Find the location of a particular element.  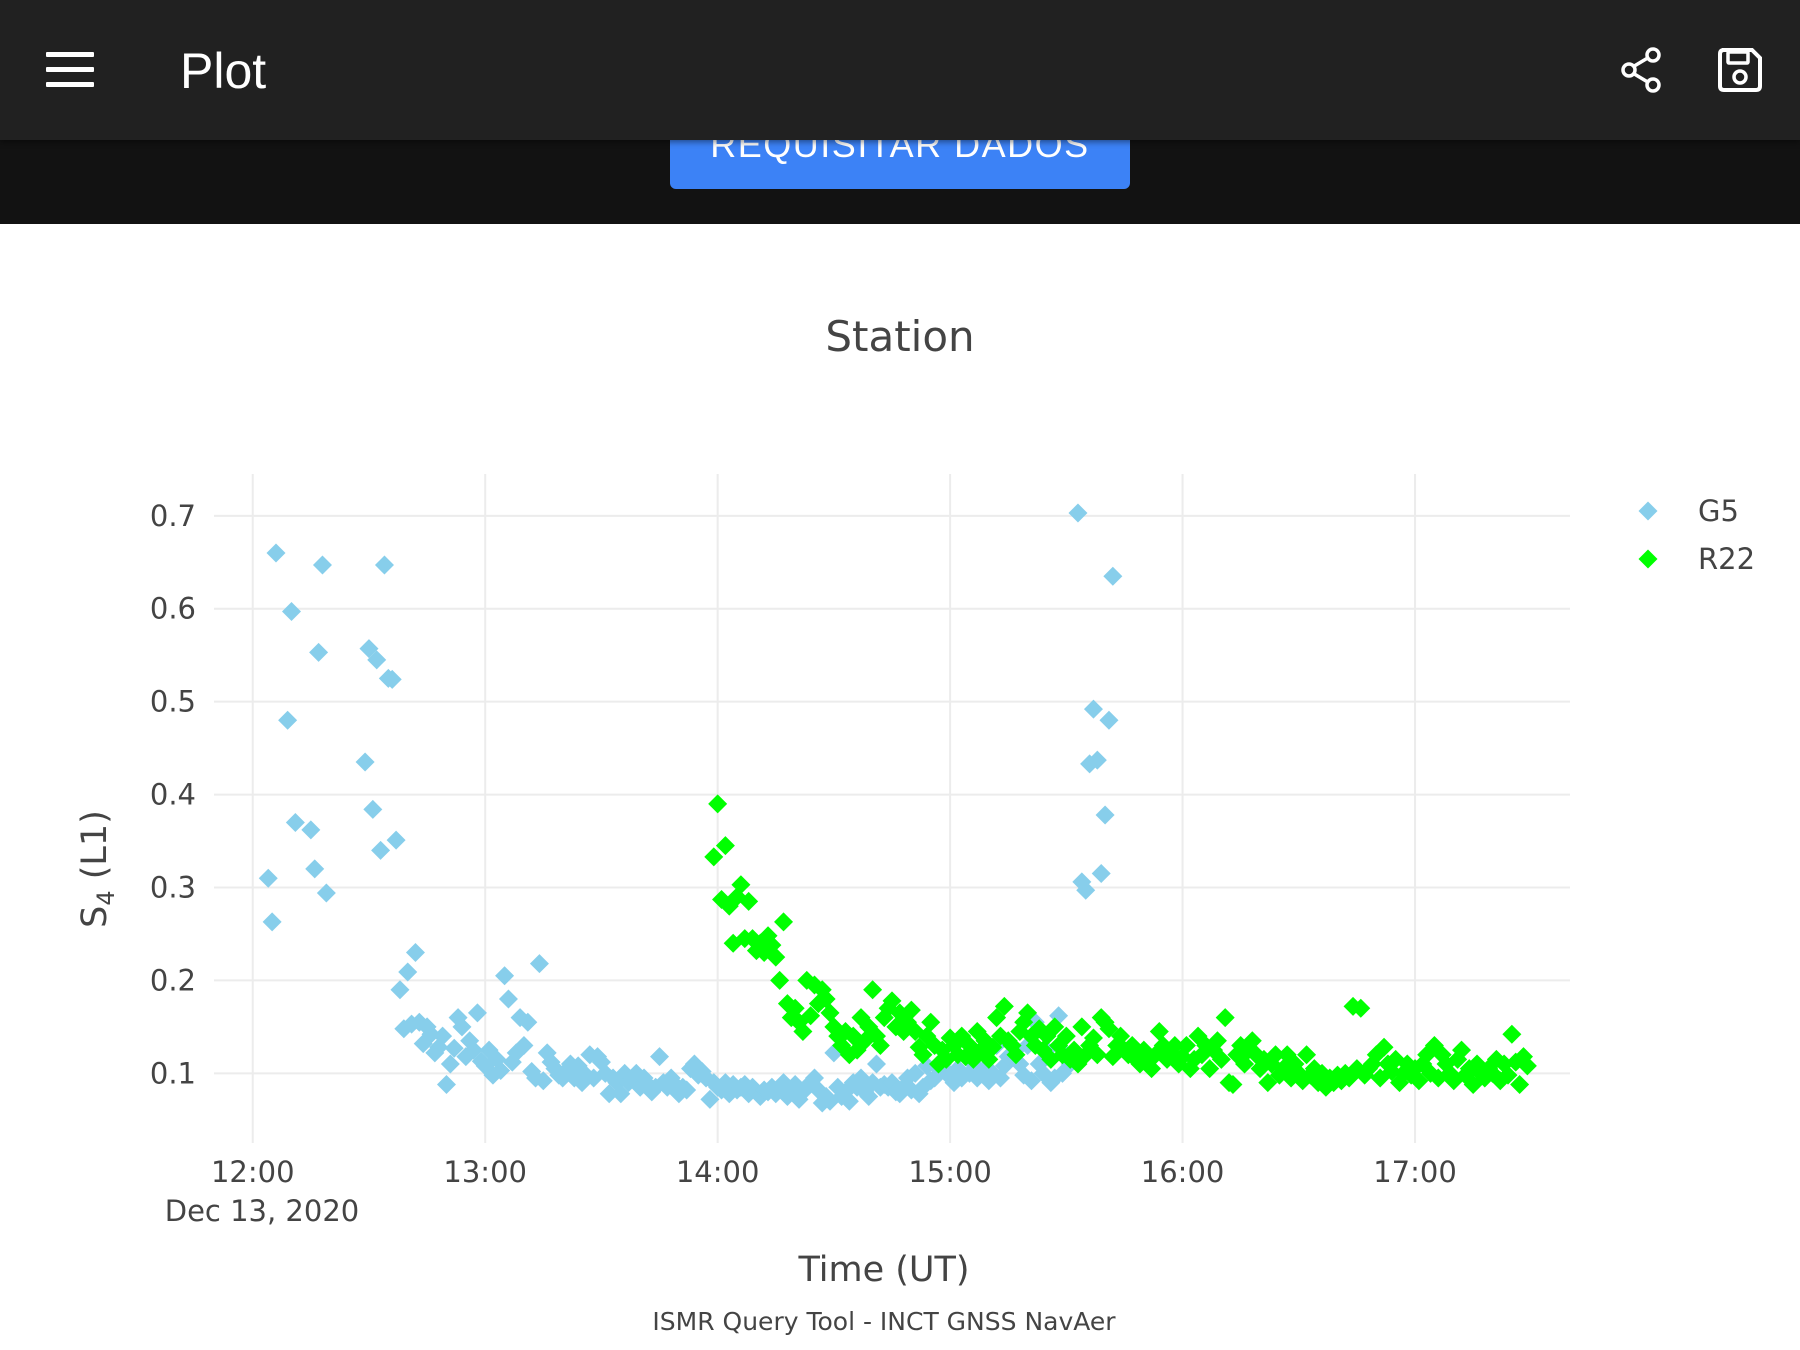

legend-label: R22 is located at coordinates (1726, 559).